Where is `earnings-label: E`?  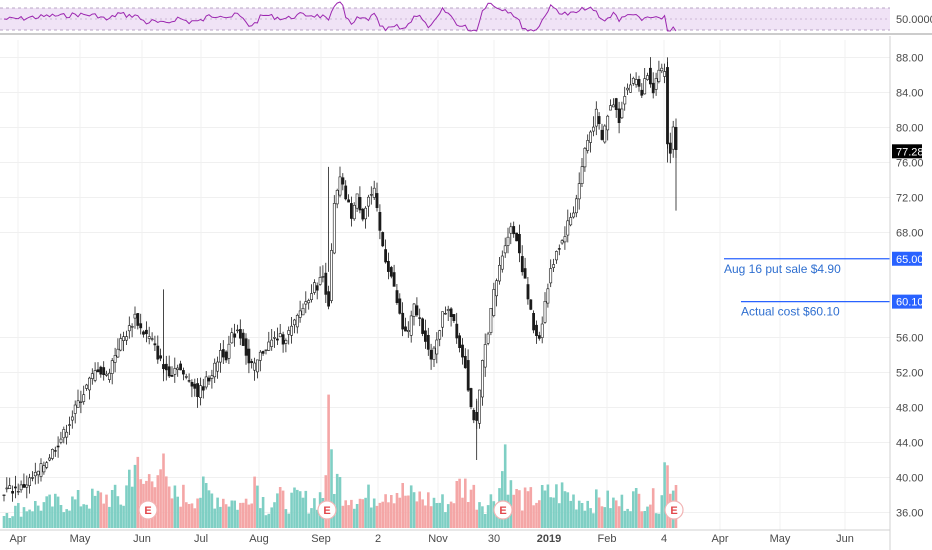 earnings-label: E is located at coordinates (326, 511).